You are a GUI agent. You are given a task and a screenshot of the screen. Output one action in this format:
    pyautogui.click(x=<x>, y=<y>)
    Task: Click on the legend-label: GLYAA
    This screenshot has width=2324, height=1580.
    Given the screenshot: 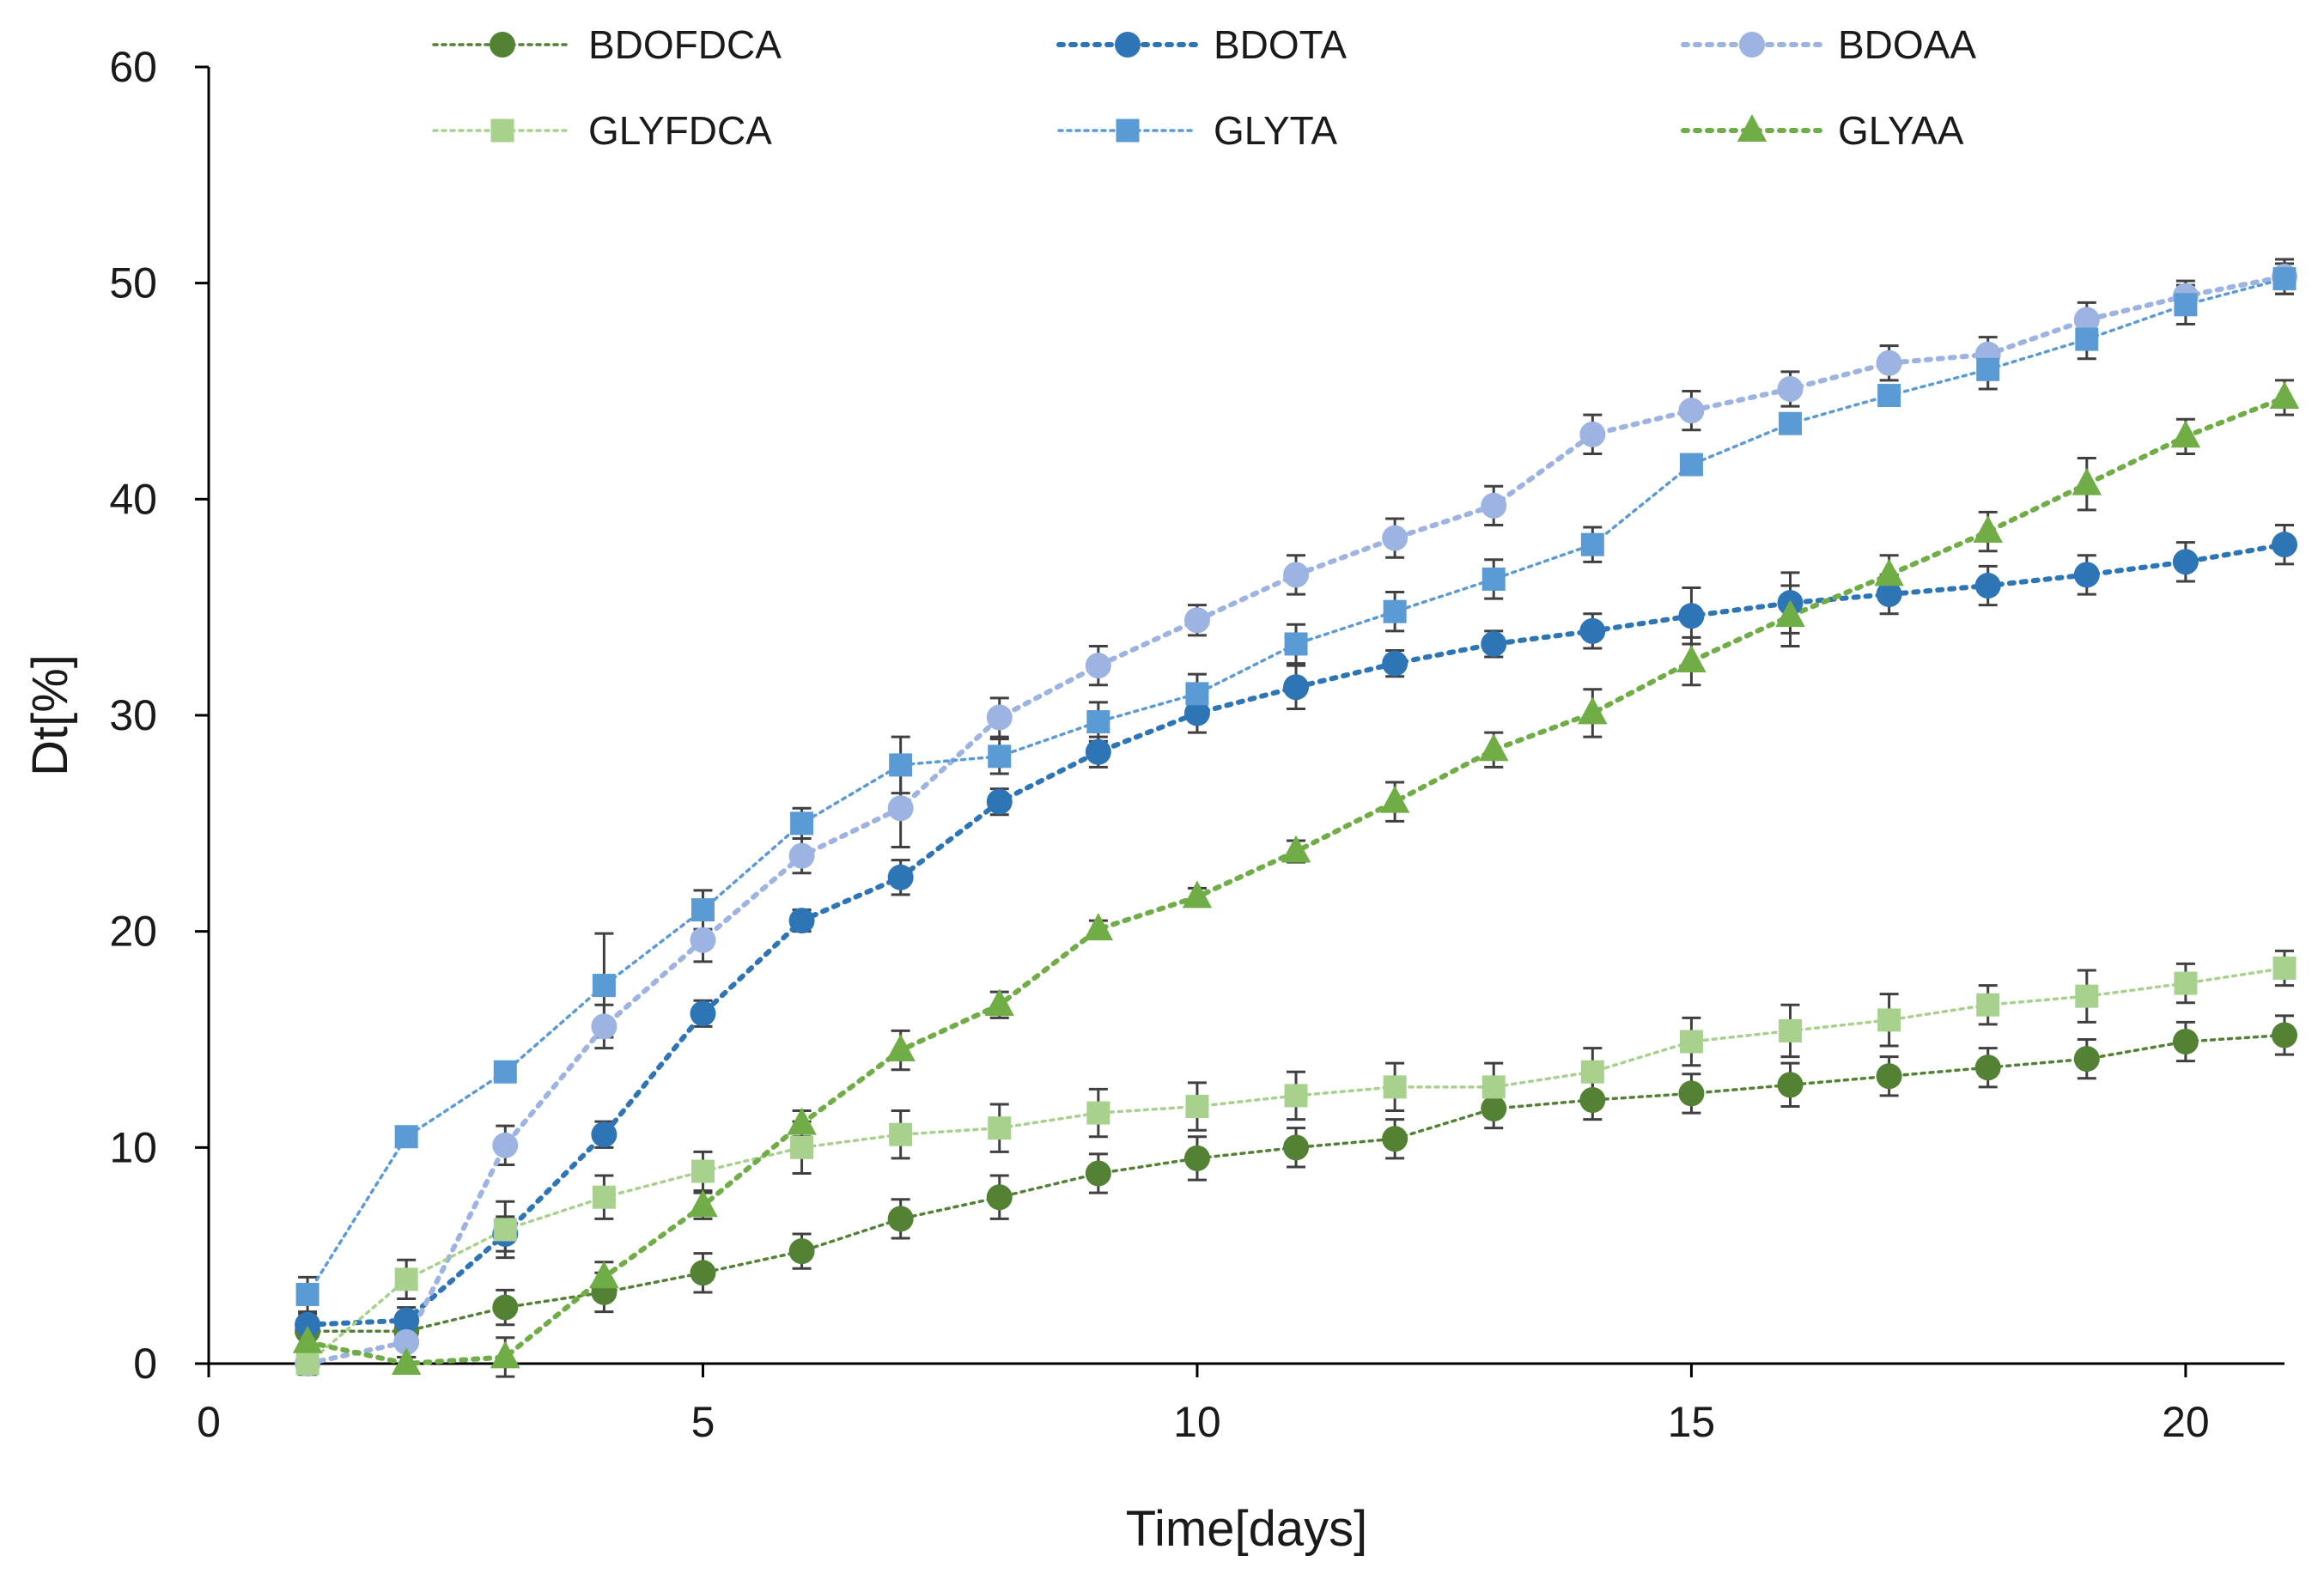 What is the action you would take?
    pyautogui.click(x=1901, y=130)
    